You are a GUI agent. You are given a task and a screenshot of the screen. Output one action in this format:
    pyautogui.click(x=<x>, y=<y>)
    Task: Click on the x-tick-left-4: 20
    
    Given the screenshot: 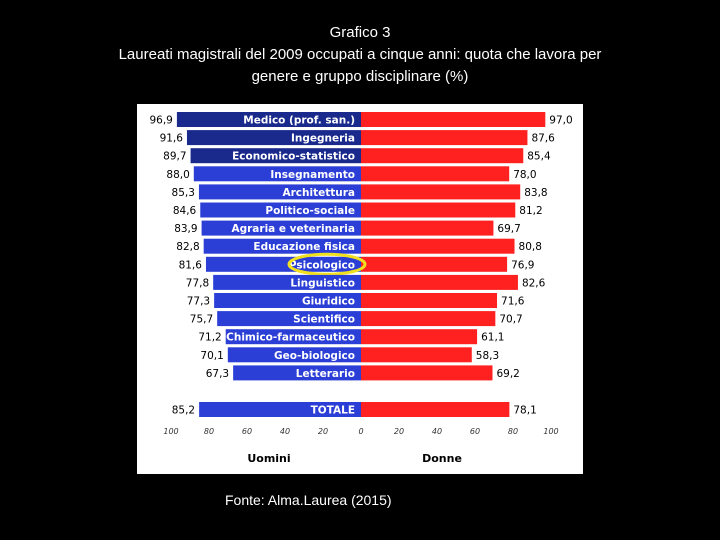 What is the action you would take?
    pyautogui.click(x=323, y=431)
    